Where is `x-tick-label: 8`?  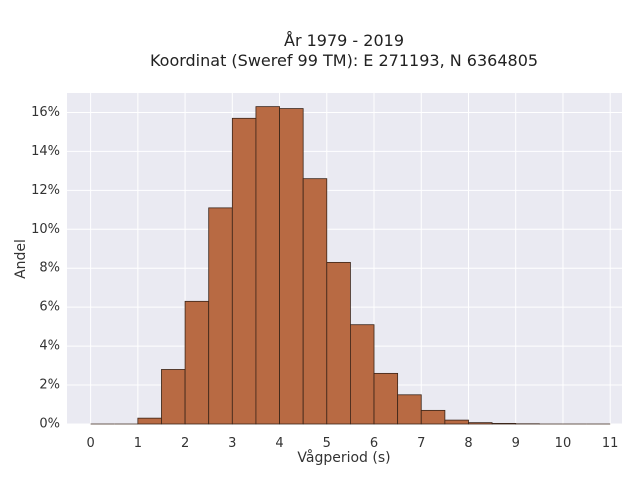
x-tick-label: 8 is located at coordinates (468, 443).